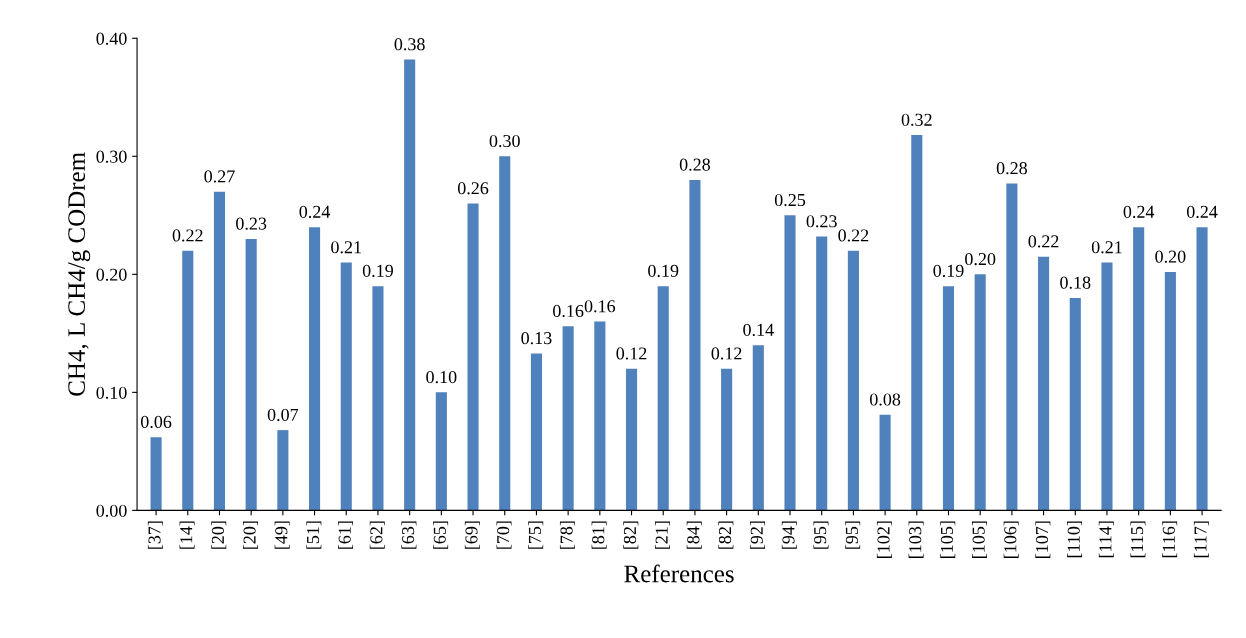 This screenshot has height=638, width=1246. Describe the element at coordinates (504, 141) in the screenshot. I see `data-label: 0.30` at that location.